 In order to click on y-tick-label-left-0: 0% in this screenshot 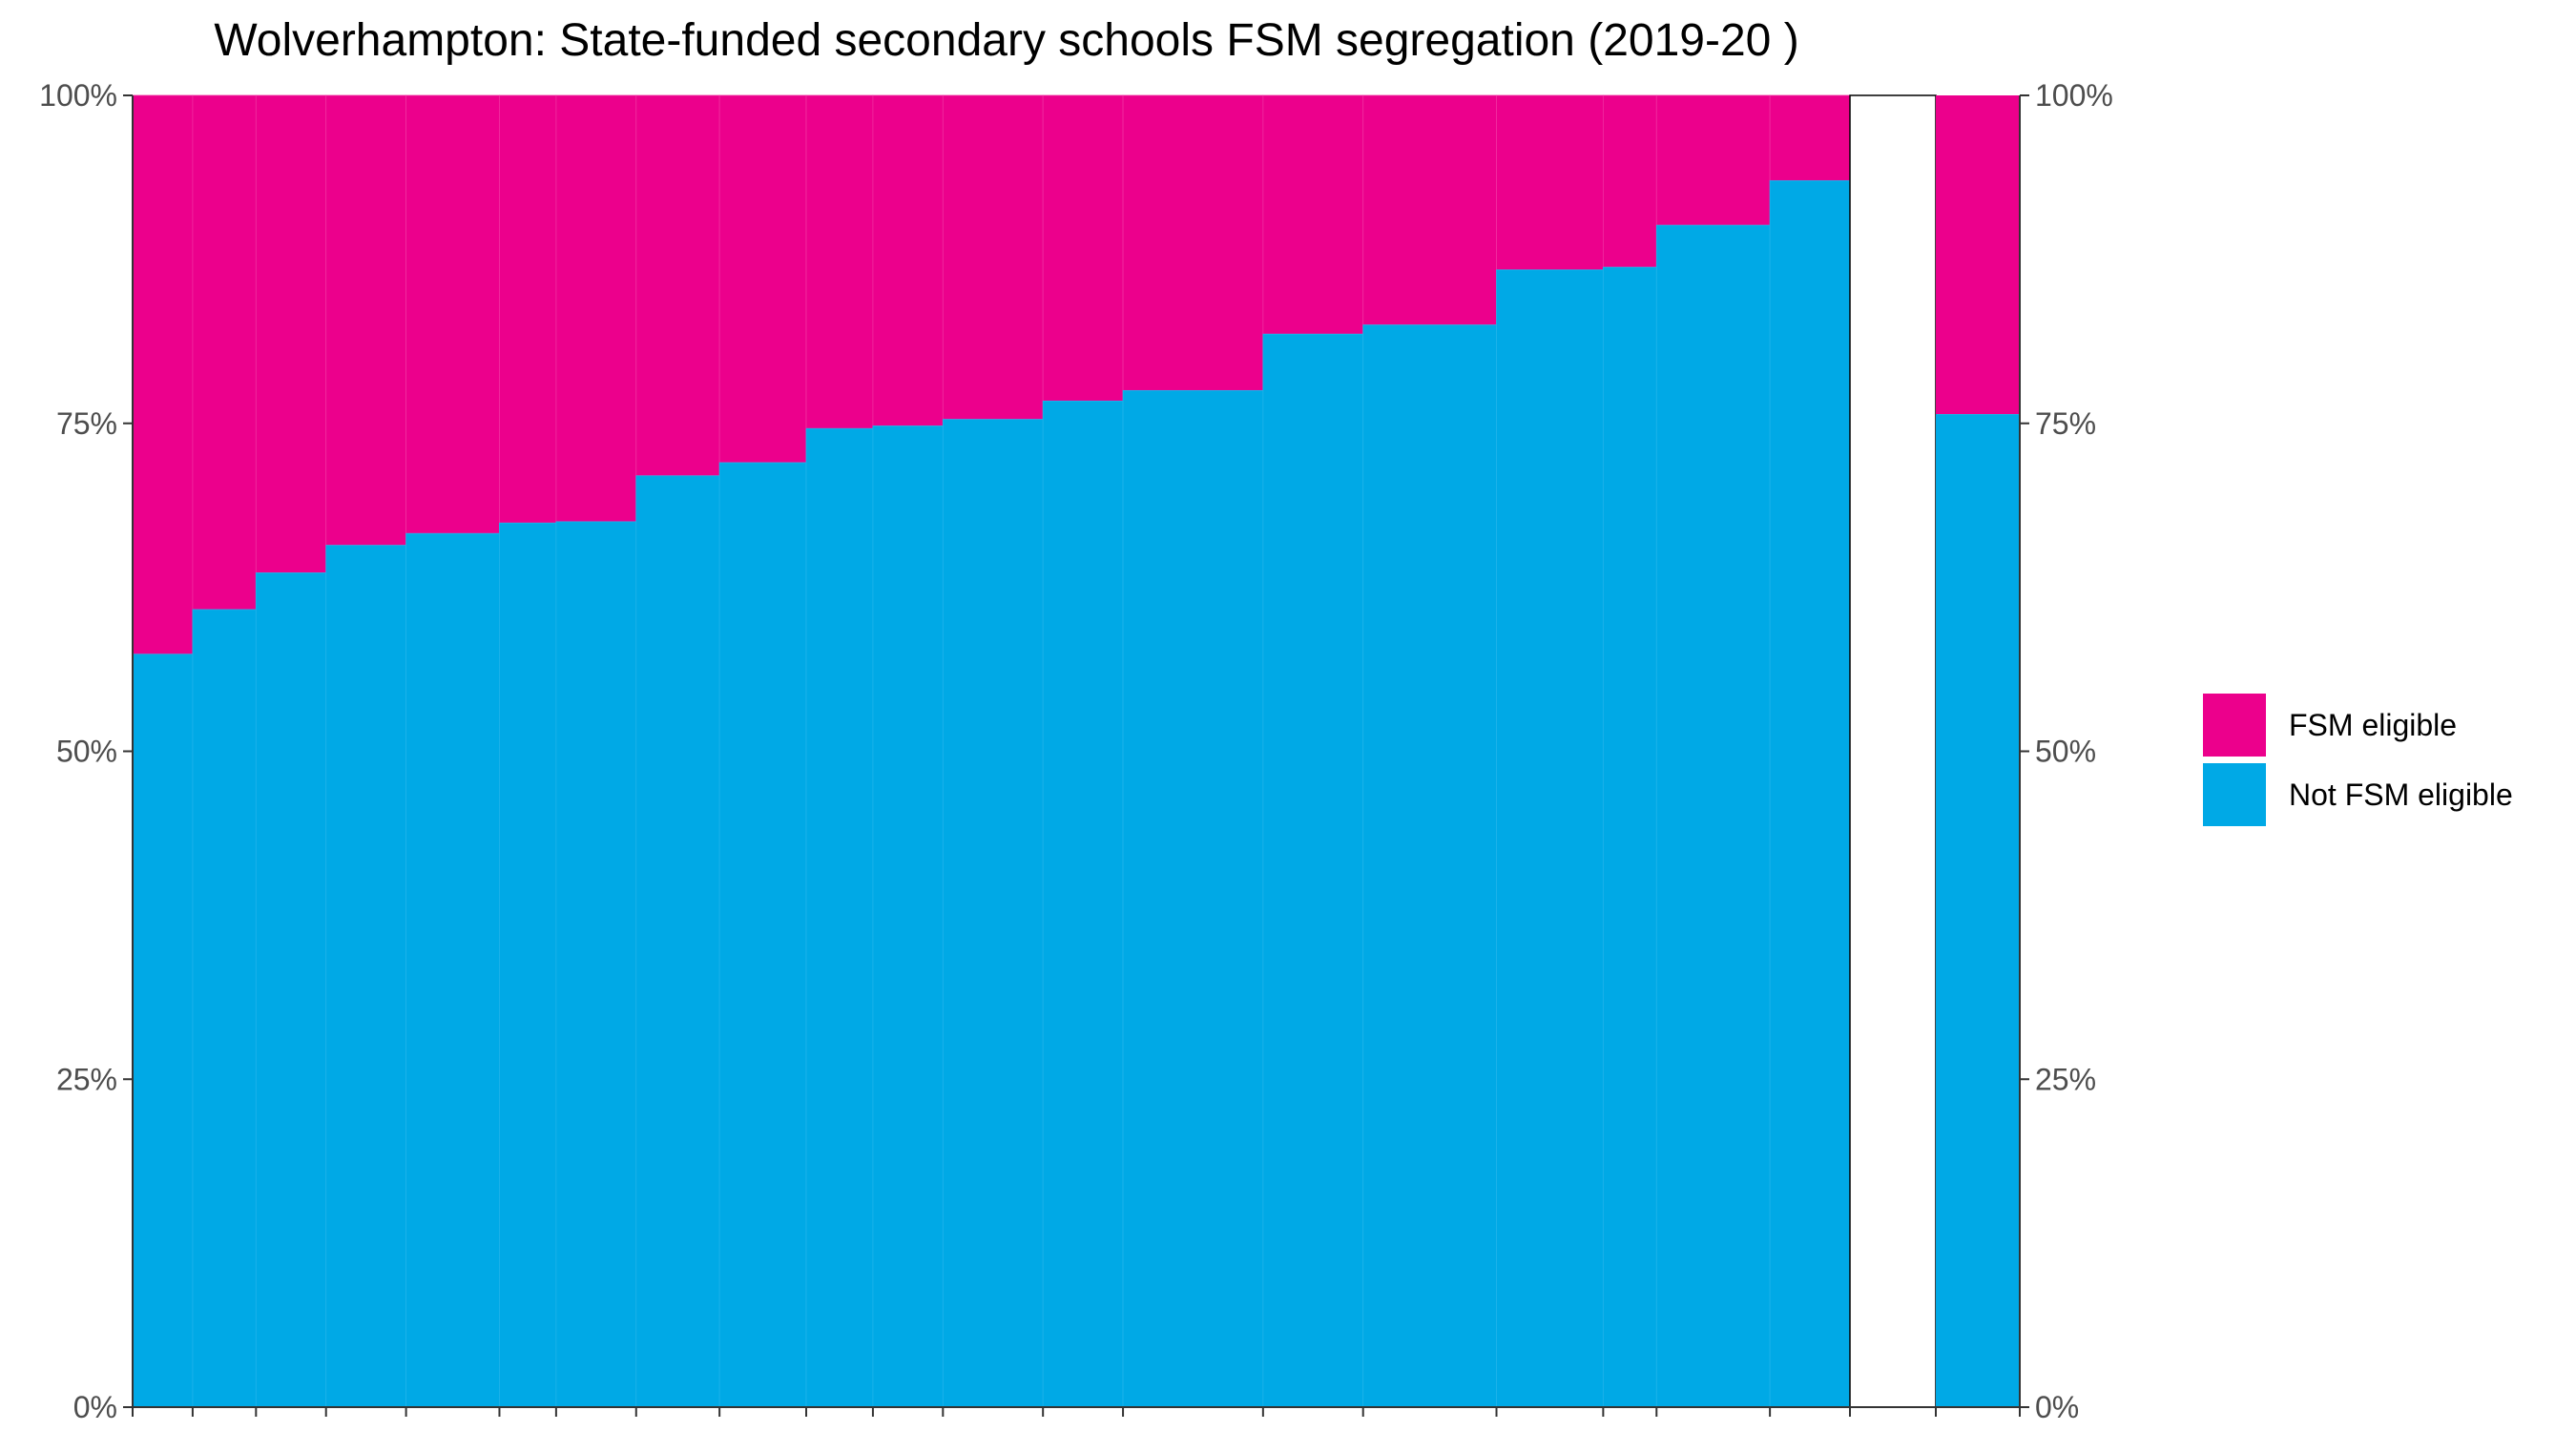, I will do `click(95, 1407)`.